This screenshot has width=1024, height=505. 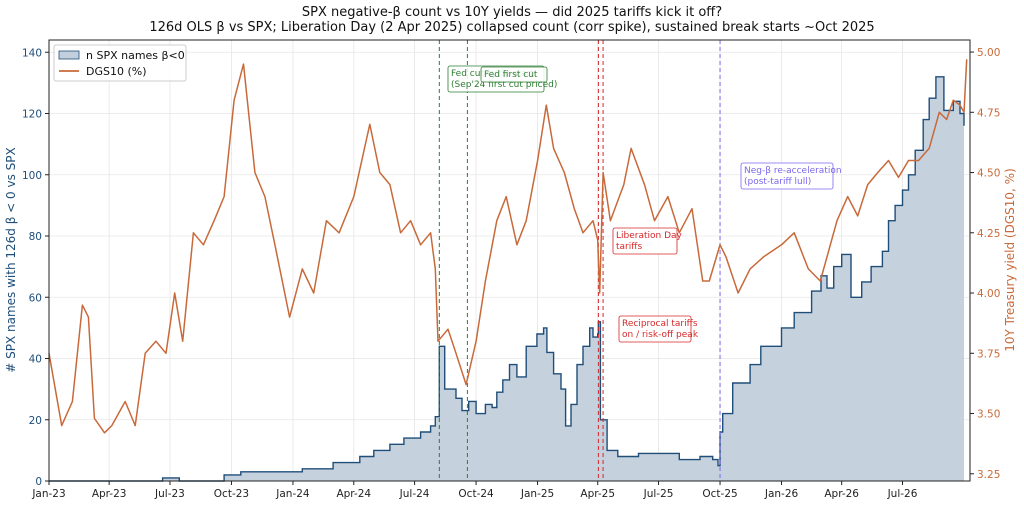 I want to click on y-left-tick-label: 0, so click(x=38, y=482).